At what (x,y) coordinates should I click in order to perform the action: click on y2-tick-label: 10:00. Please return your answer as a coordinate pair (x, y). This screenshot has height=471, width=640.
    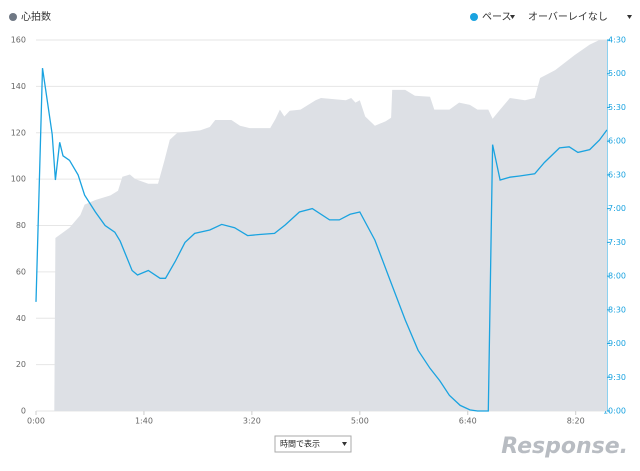
    Looking at the image, I should click on (614, 411).